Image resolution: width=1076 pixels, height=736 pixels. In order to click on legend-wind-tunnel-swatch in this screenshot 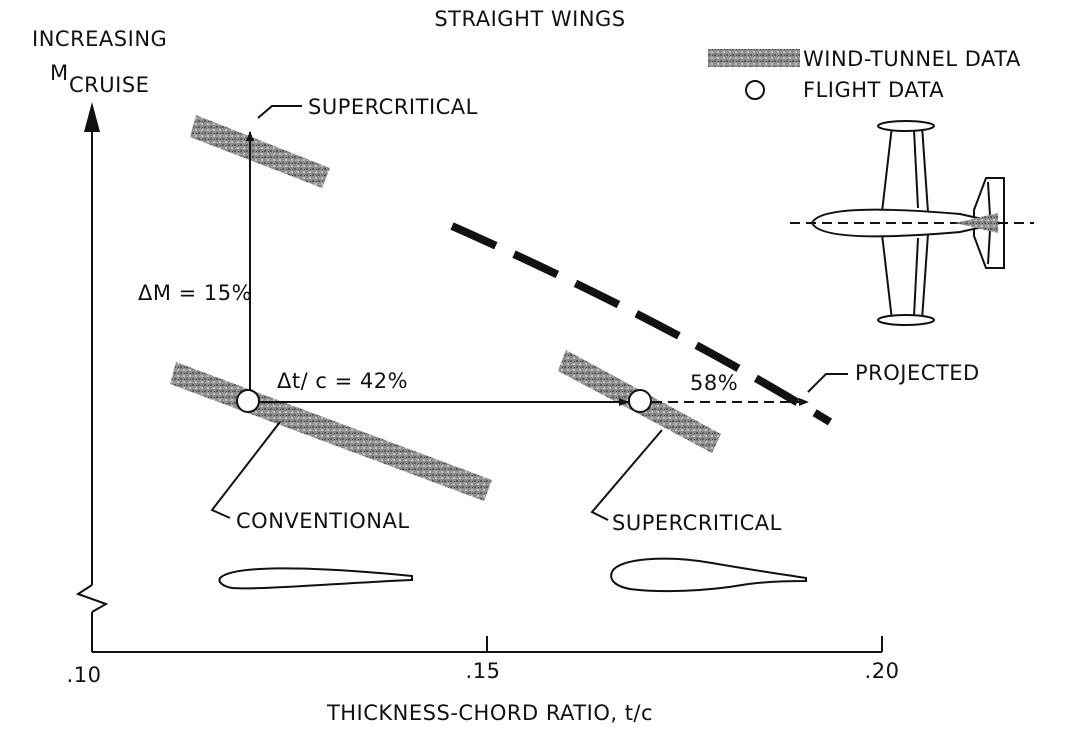, I will do `click(754, 58)`.